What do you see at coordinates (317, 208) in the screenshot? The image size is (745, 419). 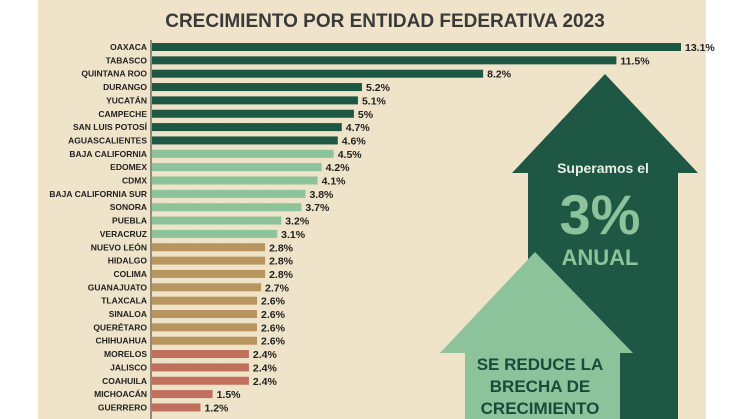 I see `value-label: 3.7%` at bounding box center [317, 208].